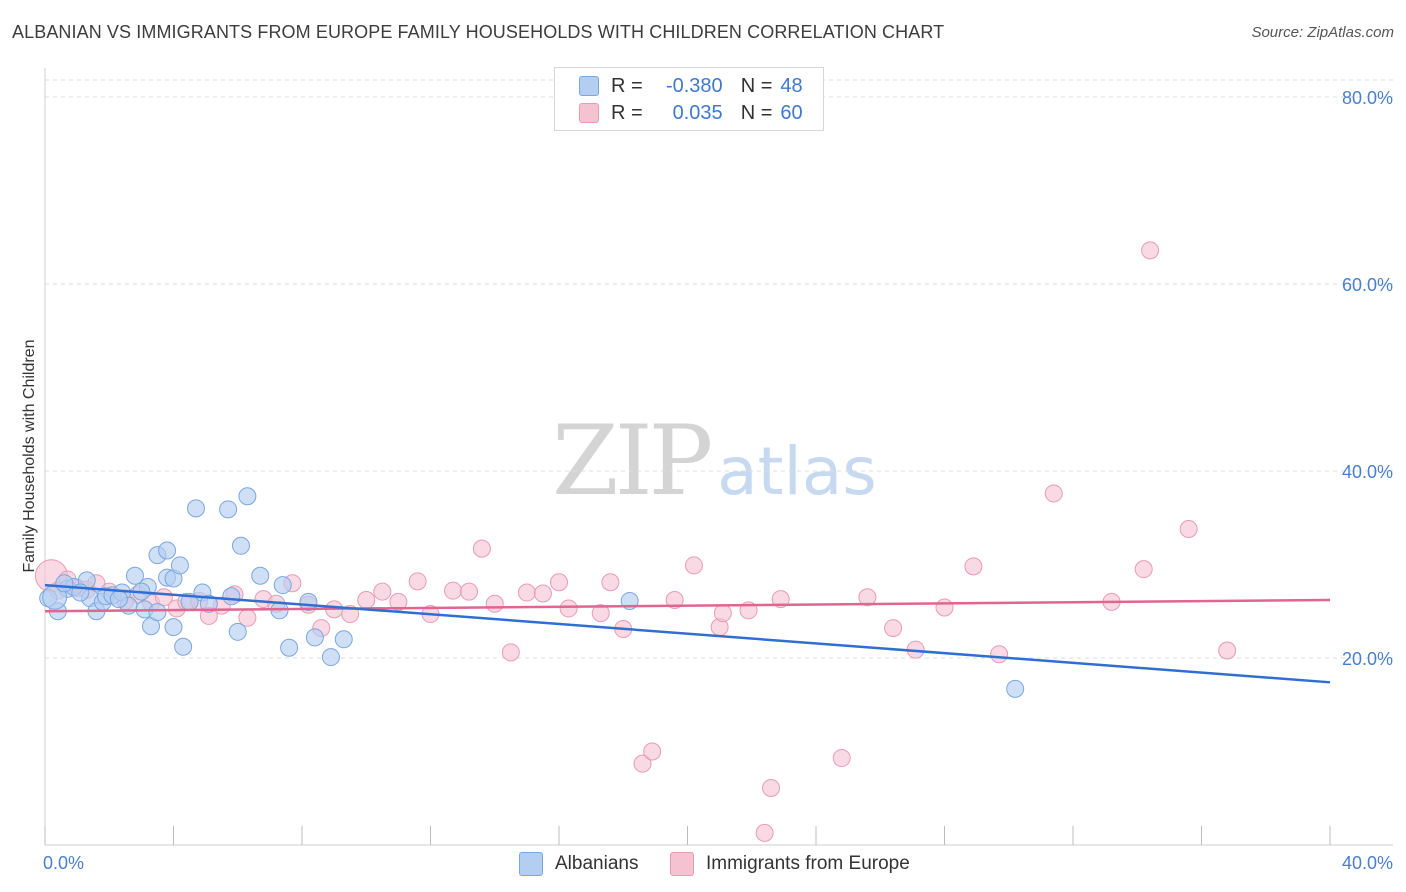 The image size is (1406, 892). What do you see at coordinates (791, 85) in the screenshot?
I see `n-value: 48` at bounding box center [791, 85].